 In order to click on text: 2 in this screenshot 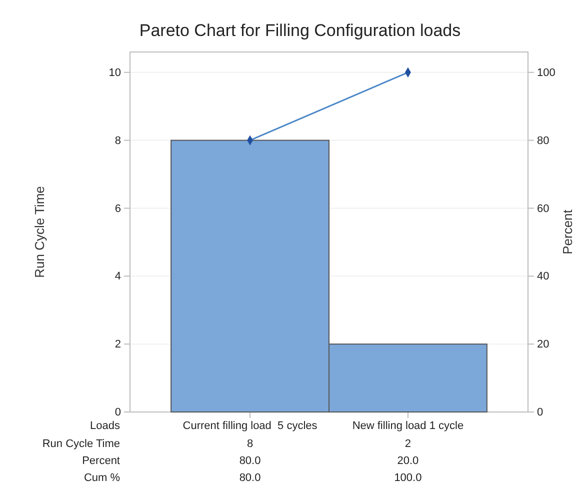, I will do `click(408, 444)`.